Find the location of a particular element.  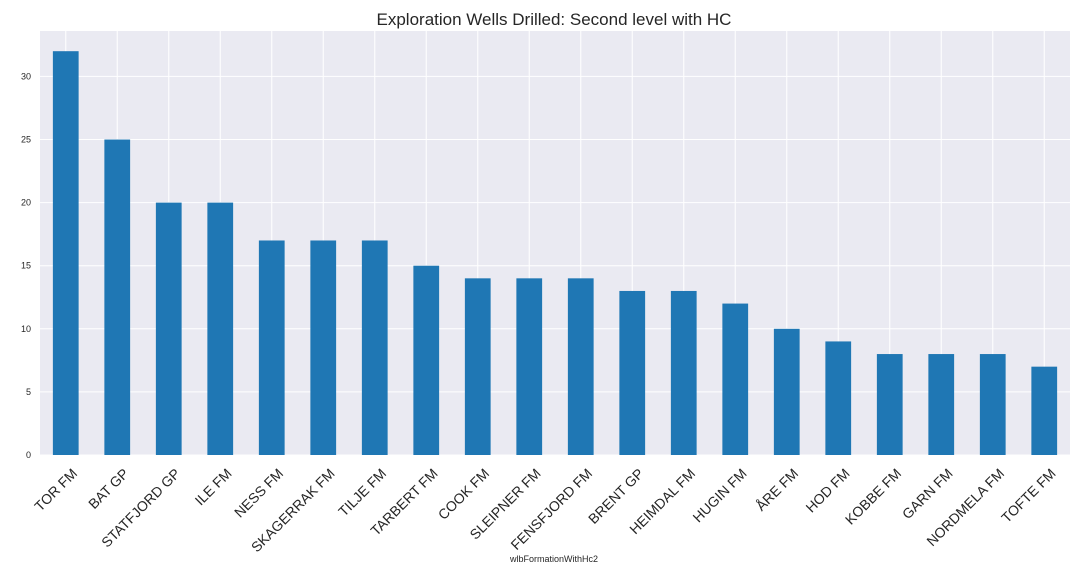

y-tick-label: 10 is located at coordinates (26, 329).